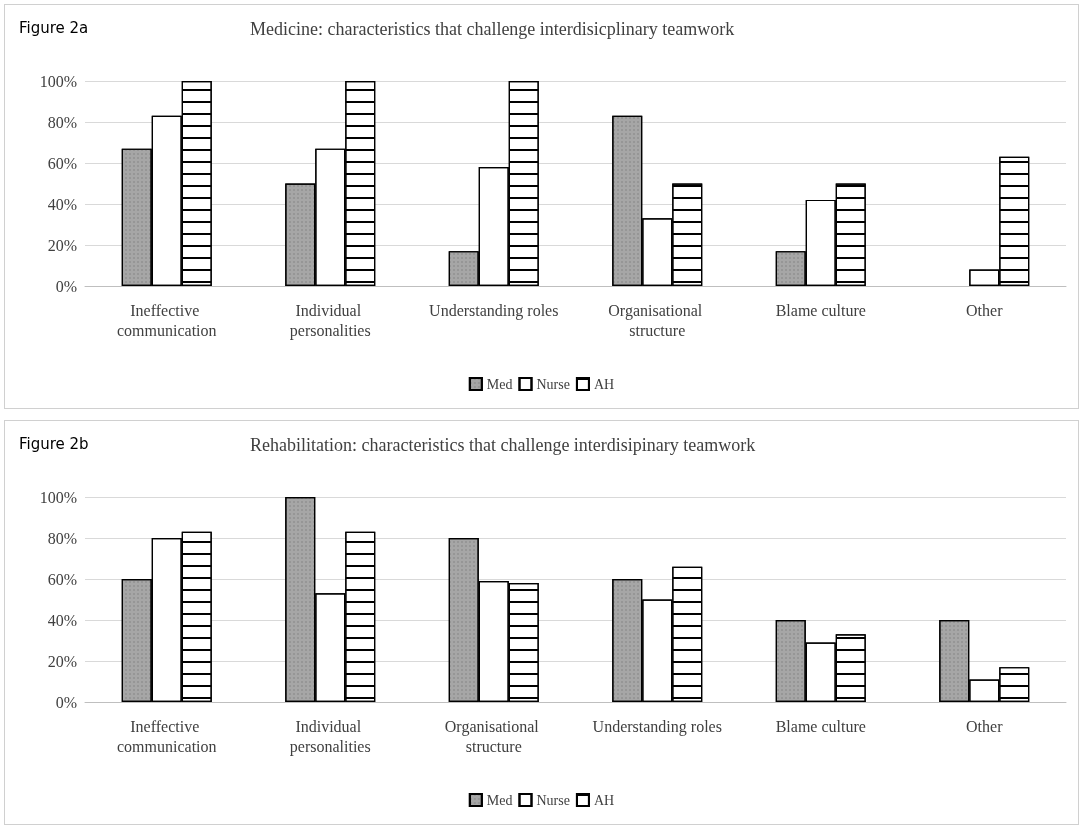 This screenshot has width=1083, height=829. I want to click on chart-title: Rehabilitation: characteristics that challenge interdisipinary teamwork, so click(503, 445).